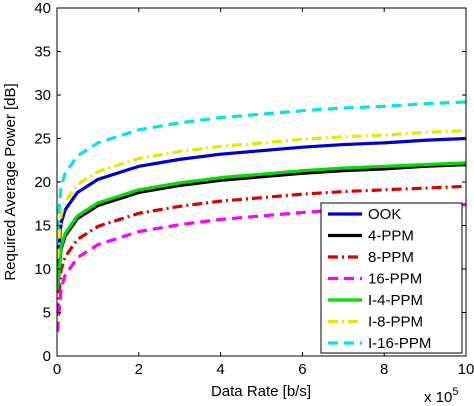  Describe the element at coordinates (42, 269) in the screenshot. I see `y-tick-label: 10` at that location.